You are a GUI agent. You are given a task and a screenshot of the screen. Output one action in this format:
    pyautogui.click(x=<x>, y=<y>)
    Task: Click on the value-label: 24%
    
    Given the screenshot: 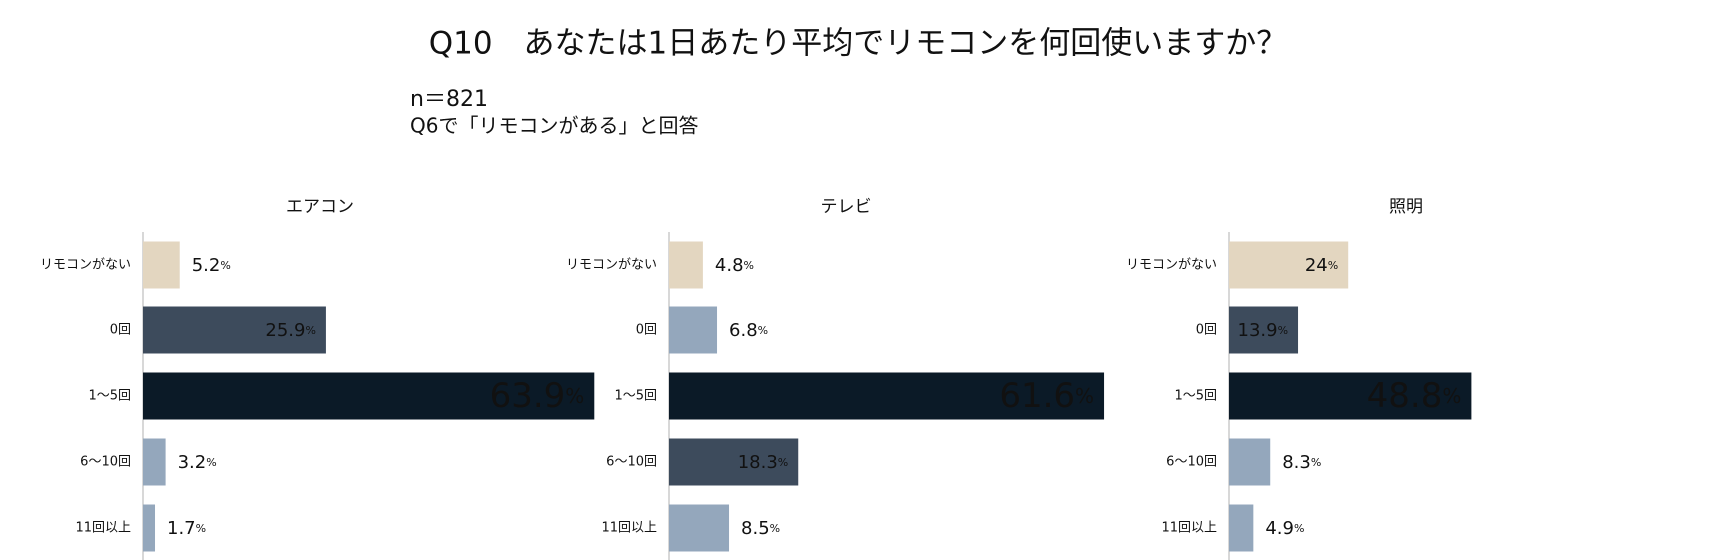 What is the action you would take?
    pyautogui.click(x=1321, y=265)
    